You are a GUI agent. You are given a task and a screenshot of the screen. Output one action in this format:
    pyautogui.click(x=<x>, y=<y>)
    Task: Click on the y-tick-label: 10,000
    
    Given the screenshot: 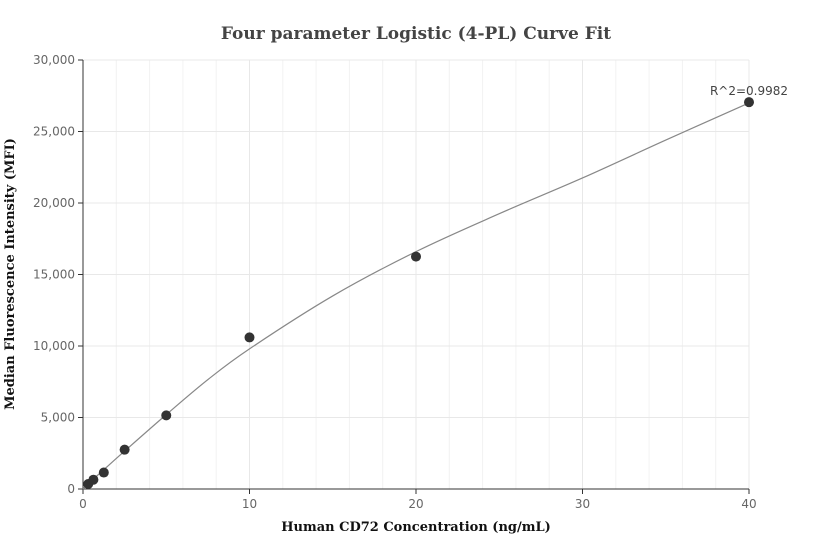 What is the action you would take?
    pyautogui.click(x=54, y=346)
    